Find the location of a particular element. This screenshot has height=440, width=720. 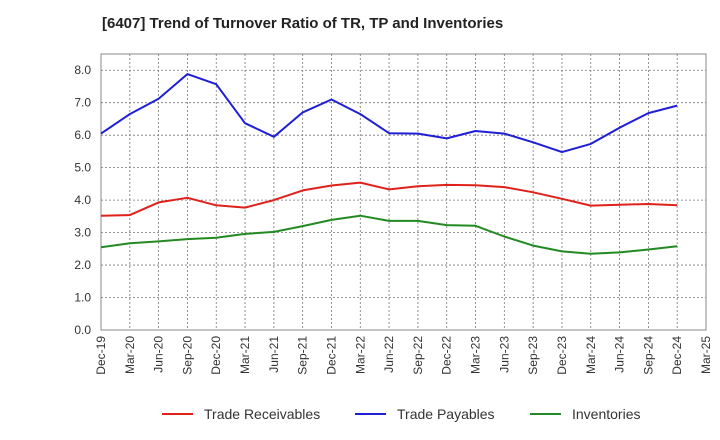

y-tick-label: 4.0 is located at coordinates (82, 200).